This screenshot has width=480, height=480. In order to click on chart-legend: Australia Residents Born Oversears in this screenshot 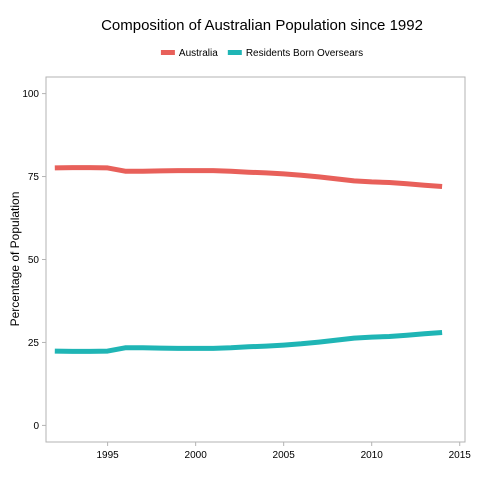, I will do `click(261, 53)`.